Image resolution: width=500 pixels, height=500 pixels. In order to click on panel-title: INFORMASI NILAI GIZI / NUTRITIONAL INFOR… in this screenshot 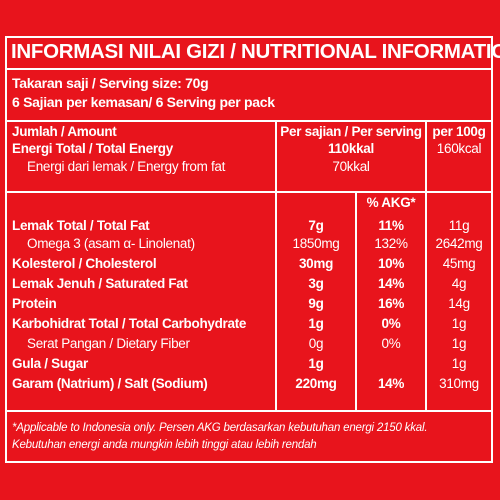, I will do `click(255, 51)`.